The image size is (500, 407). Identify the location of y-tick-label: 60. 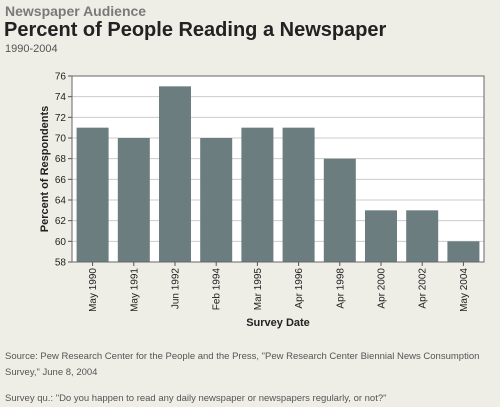
(61, 242).